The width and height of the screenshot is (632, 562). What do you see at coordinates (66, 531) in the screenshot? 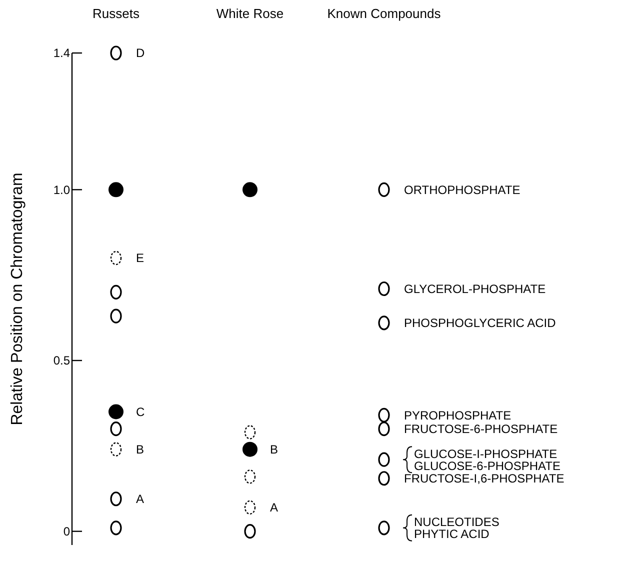
I see `y-tick-label: 0` at bounding box center [66, 531].